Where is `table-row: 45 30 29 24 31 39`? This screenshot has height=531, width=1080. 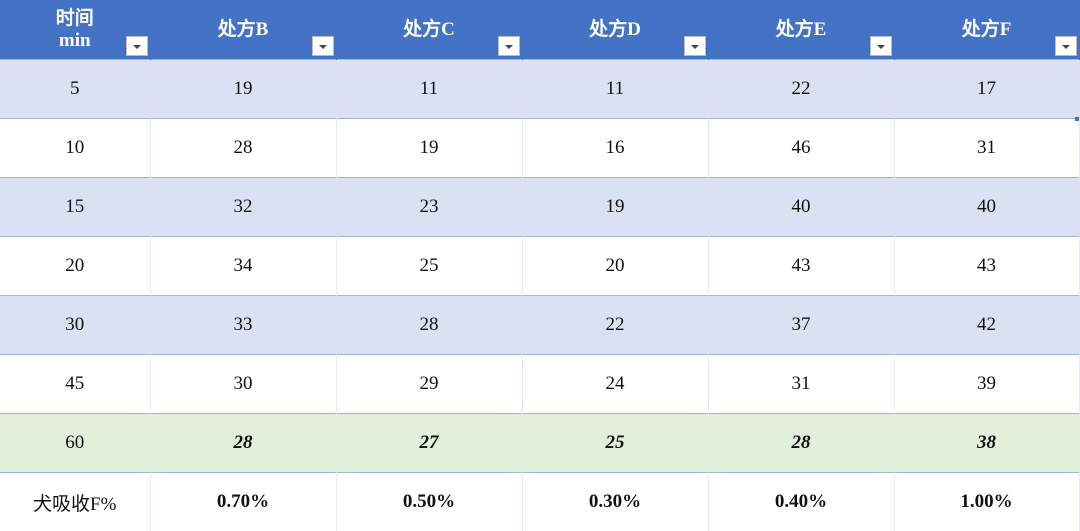 table-row: 45 30 29 24 31 39 is located at coordinates (539, 384).